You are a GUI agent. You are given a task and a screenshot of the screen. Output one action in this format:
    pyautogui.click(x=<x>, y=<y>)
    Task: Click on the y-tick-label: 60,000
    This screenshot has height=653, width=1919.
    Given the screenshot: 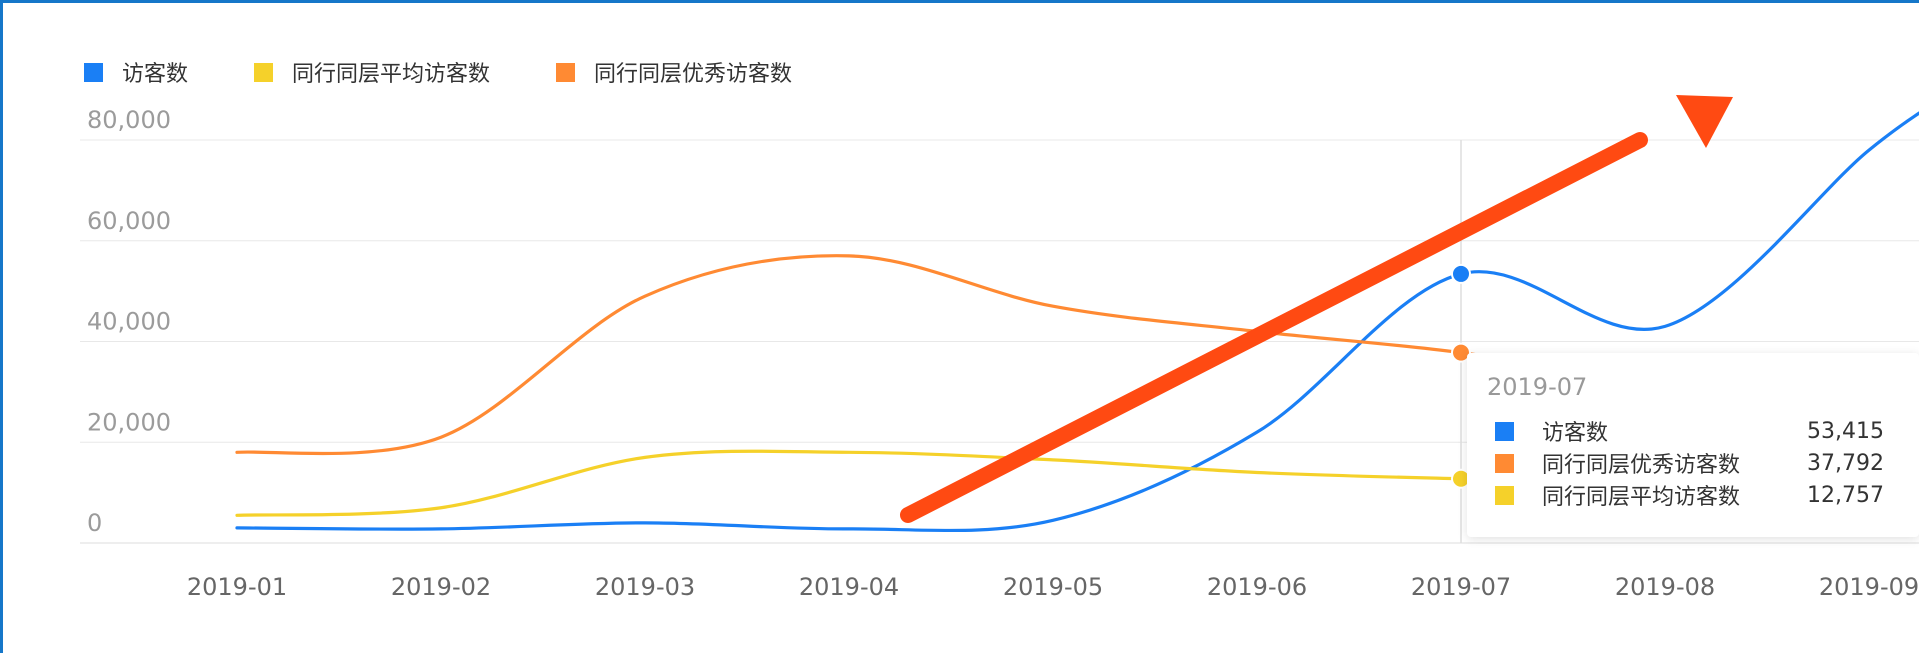 What is the action you would take?
    pyautogui.click(x=129, y=221)
    